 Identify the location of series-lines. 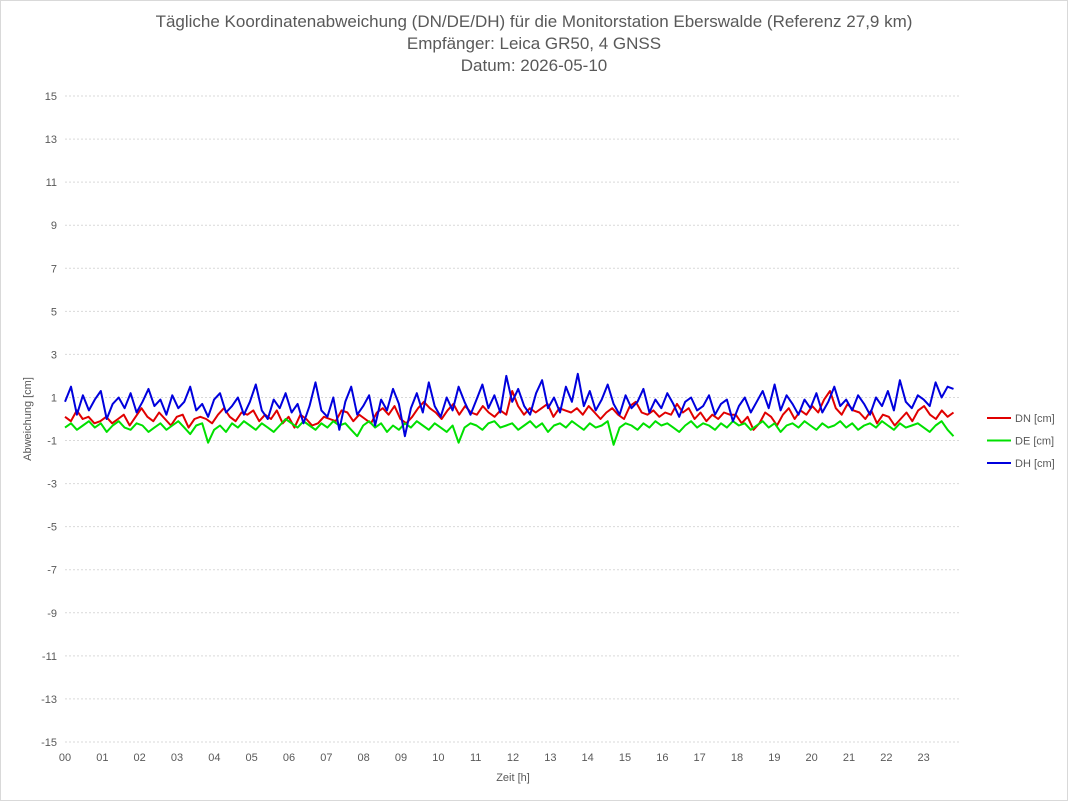
(509, 409).